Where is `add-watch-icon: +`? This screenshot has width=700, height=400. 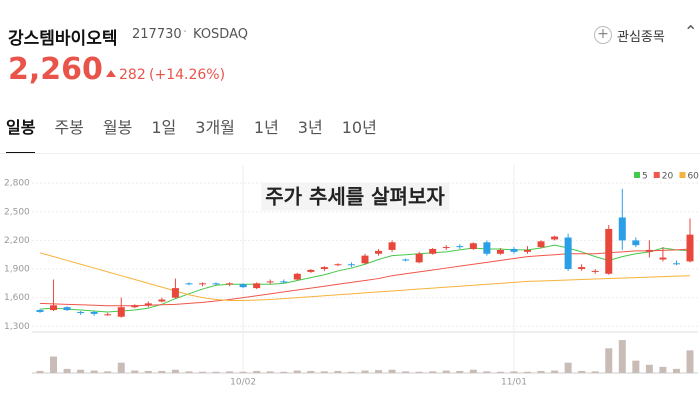
add-watch-icon: + is located at coordinates (603, 35).